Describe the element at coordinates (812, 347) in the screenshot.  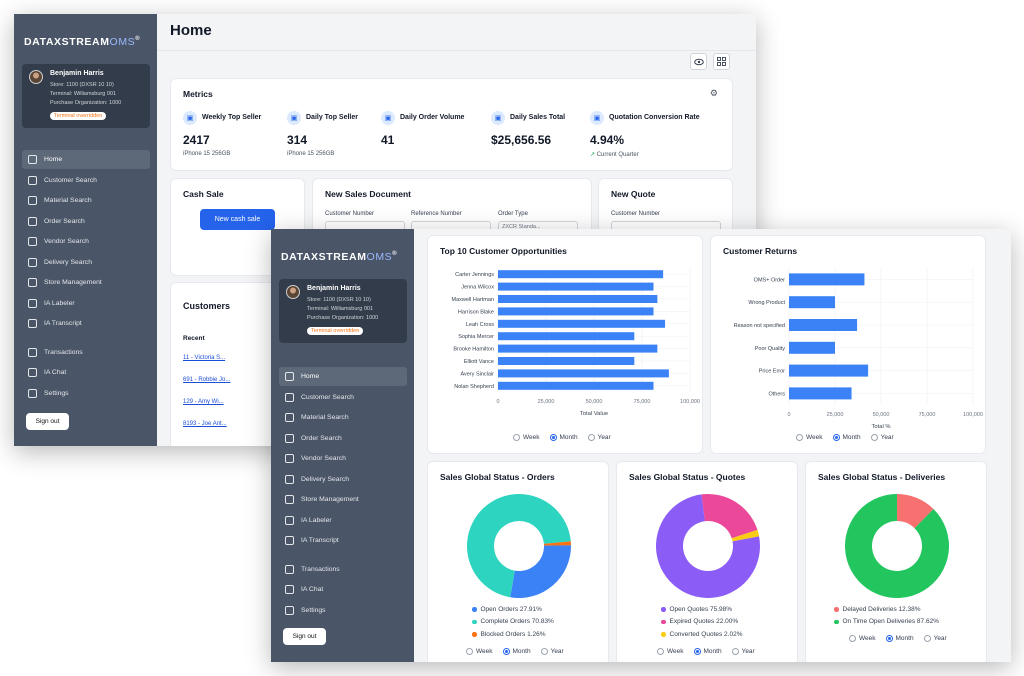
I see `bar-poor-quality` at that location.